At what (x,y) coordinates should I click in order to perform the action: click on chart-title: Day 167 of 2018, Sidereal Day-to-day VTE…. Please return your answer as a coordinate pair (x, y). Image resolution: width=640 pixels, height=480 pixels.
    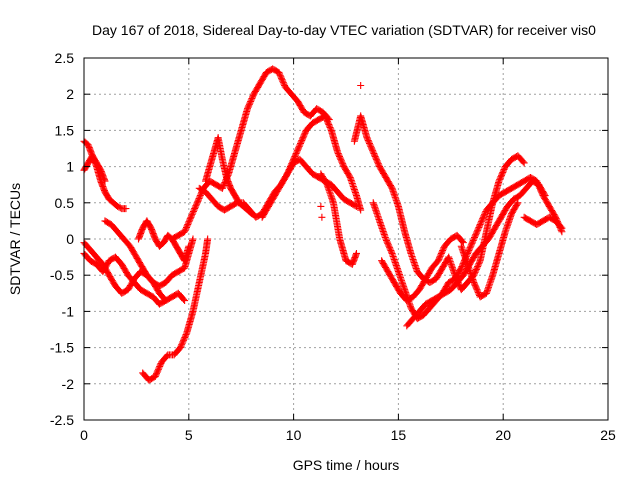
    Looking at the image, I should click on (344, 30).